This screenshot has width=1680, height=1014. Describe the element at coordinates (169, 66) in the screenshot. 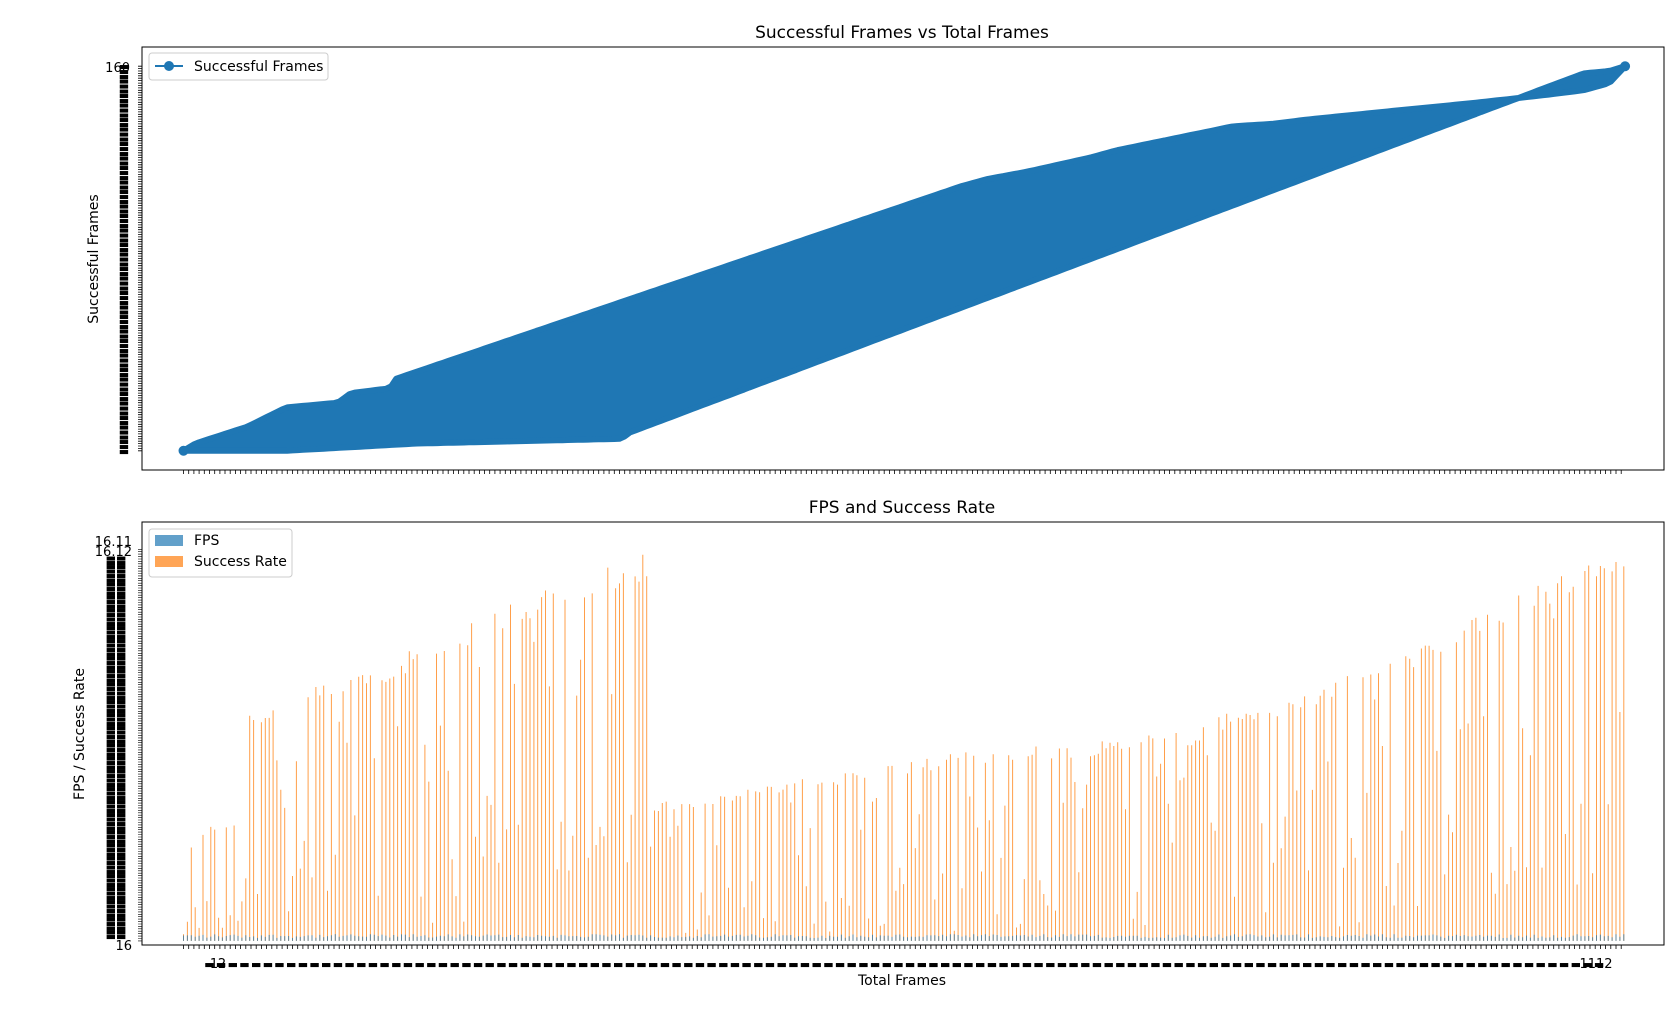

I see `chart1-legend-marker-swatch` at that location.